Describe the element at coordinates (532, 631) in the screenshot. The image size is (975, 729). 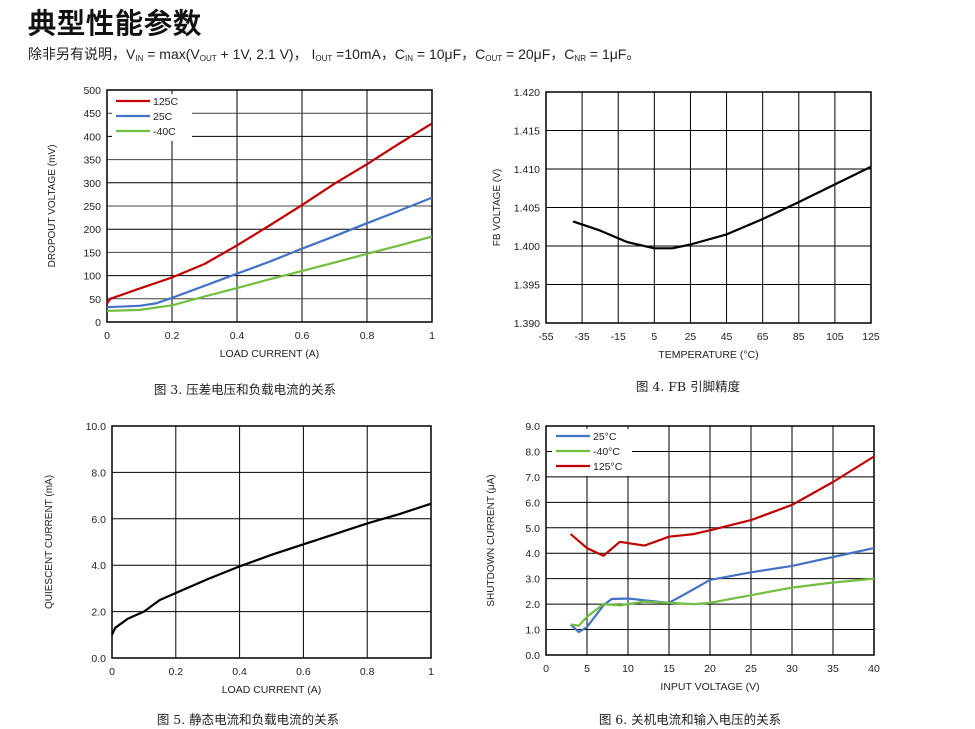
I see `y-tick-label: 1.0` at that location.